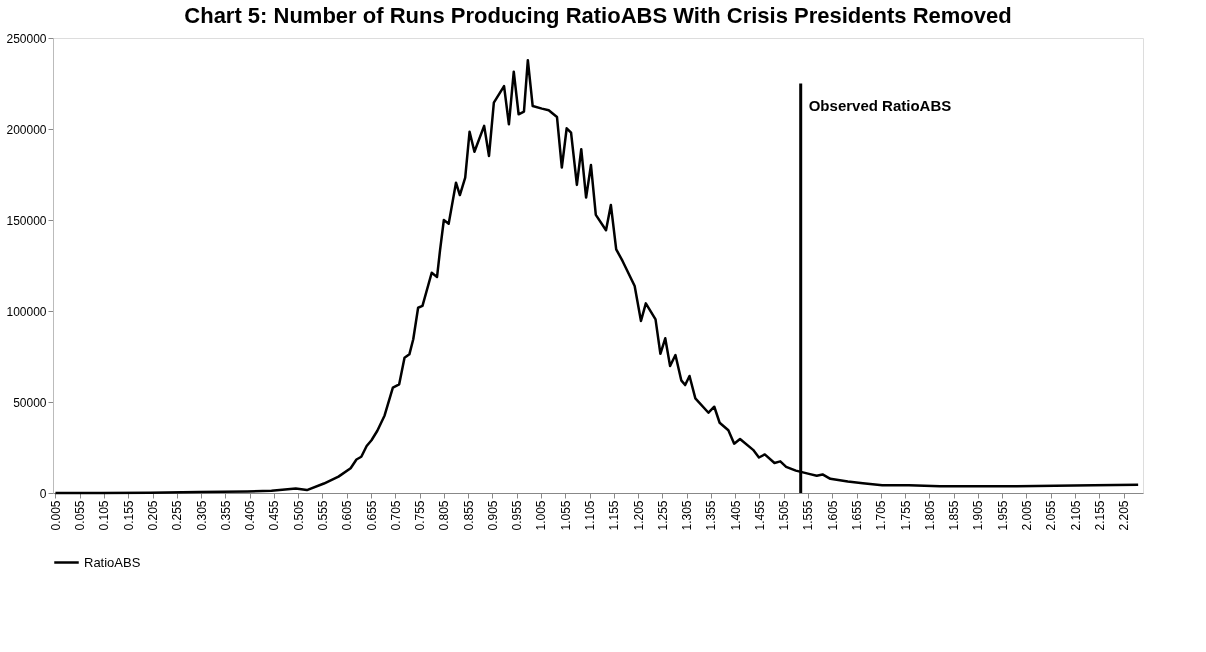  Describe the element at coordinates (614, 515) in the screenshot. I see `x-tick-label: 1.155` at that location.